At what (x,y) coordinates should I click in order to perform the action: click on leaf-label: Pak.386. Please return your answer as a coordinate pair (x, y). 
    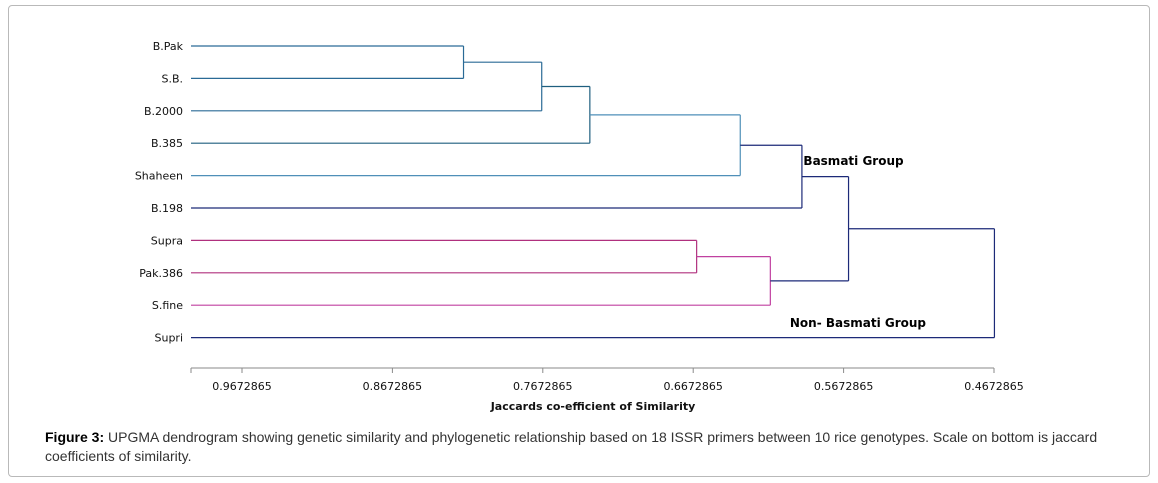
    Looking at the image, I should click on (161, 273).